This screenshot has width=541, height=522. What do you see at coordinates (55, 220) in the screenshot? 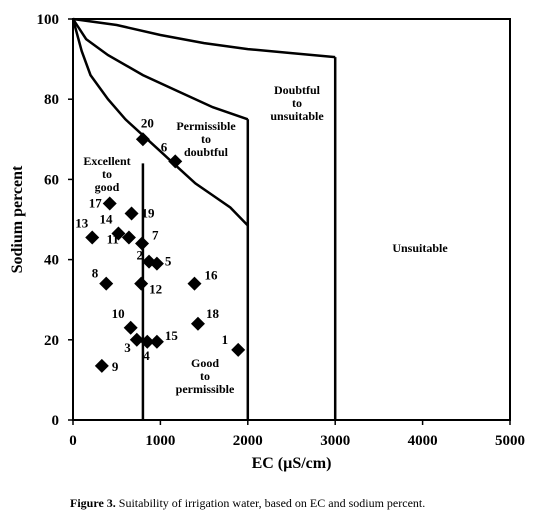
I see `y-axis-ticks: 0 20 40 60 80 100` at bounding box center [55, 220].